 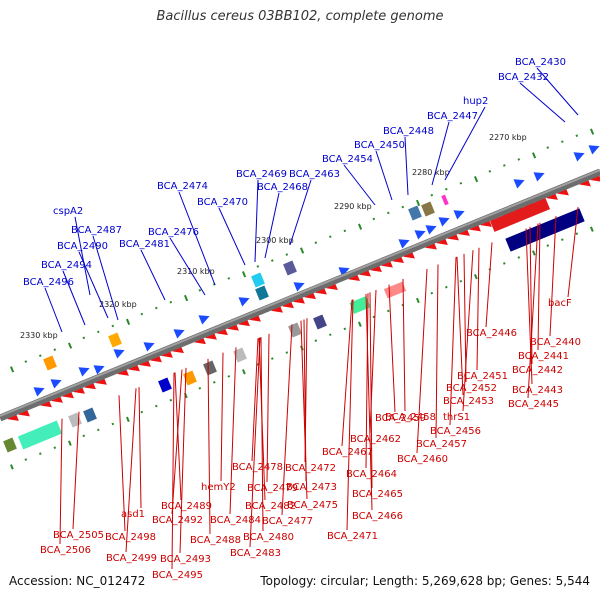 I want to click on bottom-gene-label: BCA_2451, so click(x=482, y=376).